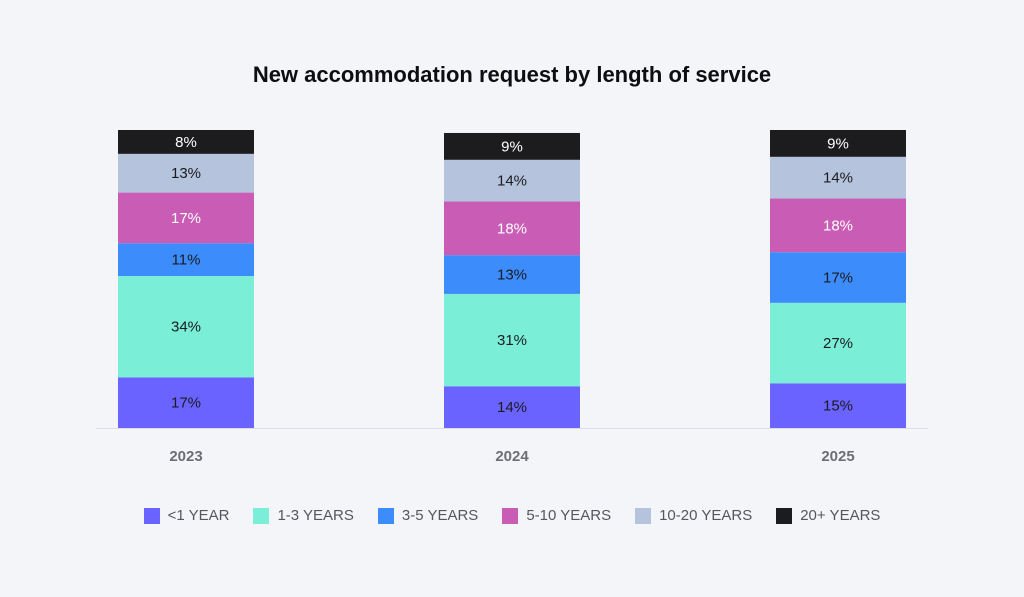  I want to click on legend-label: 1-3 YEARS, so click(315, 515).